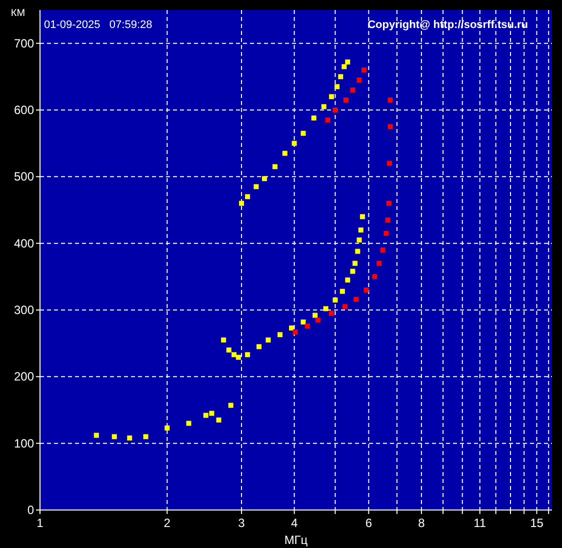  What do you see at coordinates (24, 310) in the screenshot?
I see `y-tick-label: 300` at bounding box center [24, 310].